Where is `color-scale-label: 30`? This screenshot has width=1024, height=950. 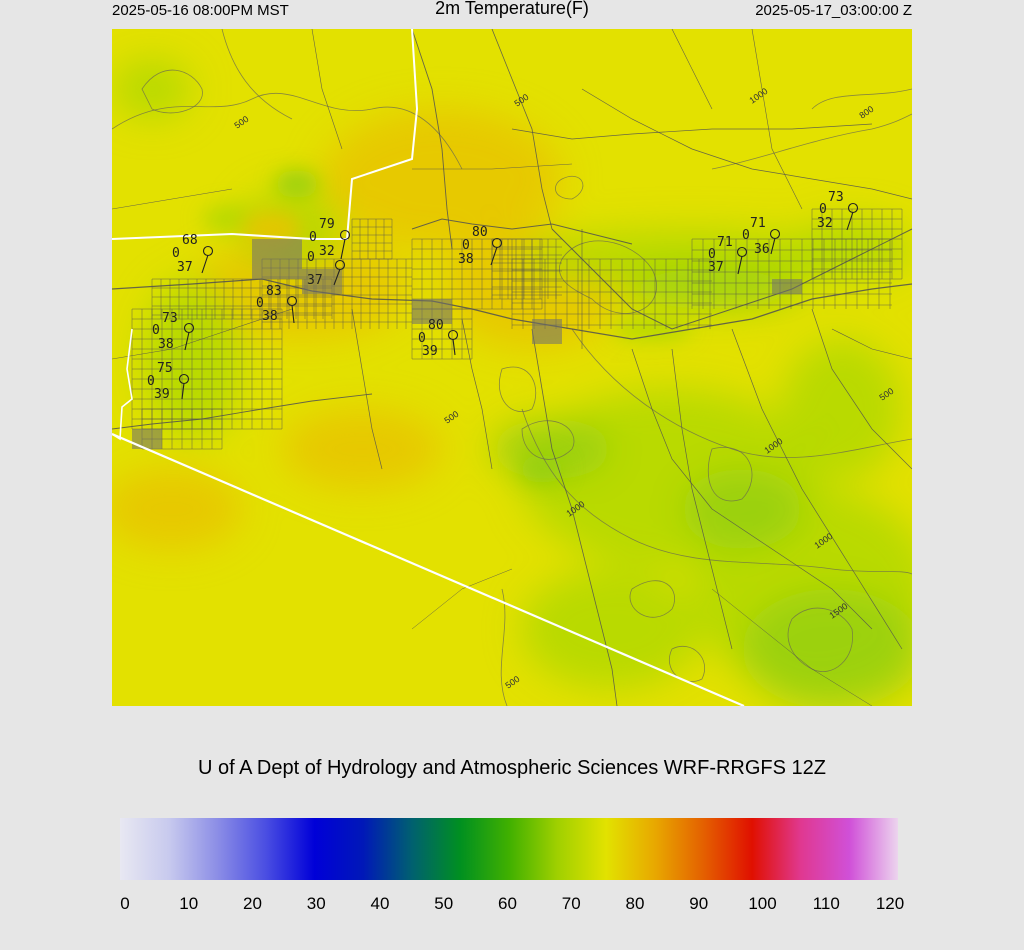 color-scale-label: 30 is located at coordinates (316, 903).